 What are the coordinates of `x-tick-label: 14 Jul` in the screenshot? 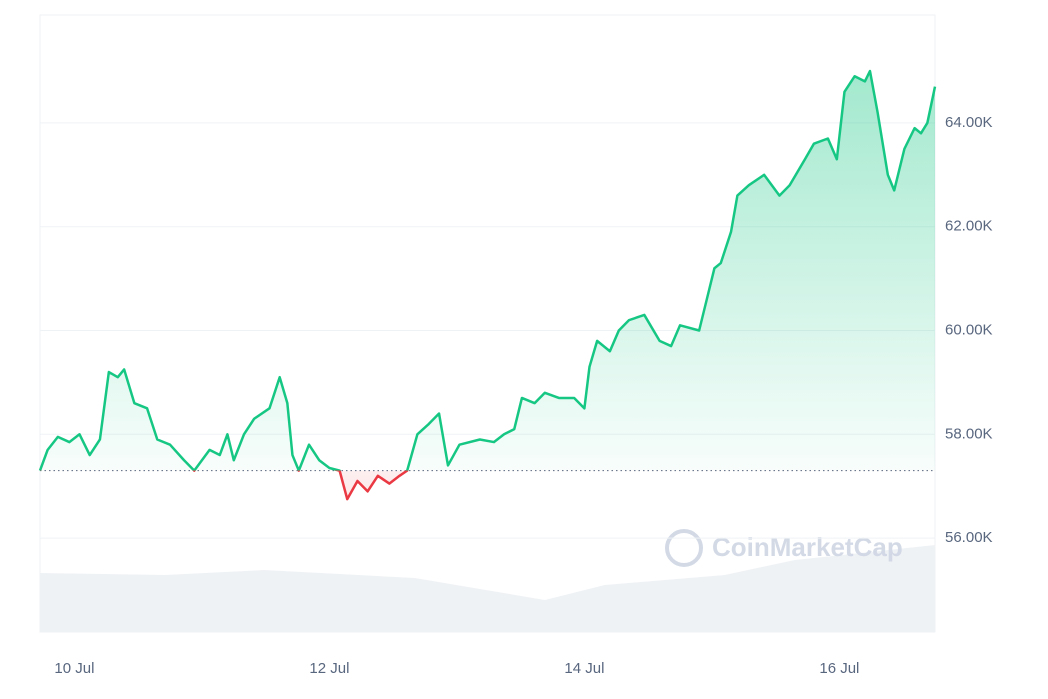 It's located at (584, 668).